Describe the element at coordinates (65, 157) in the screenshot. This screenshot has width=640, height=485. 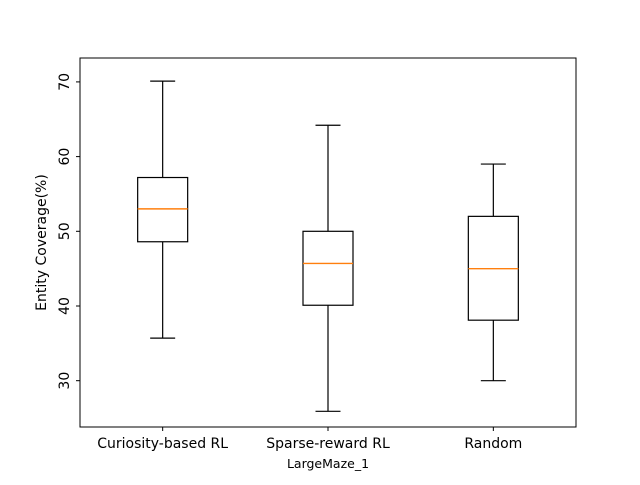
I see `y-tick-label: 60` at that location.